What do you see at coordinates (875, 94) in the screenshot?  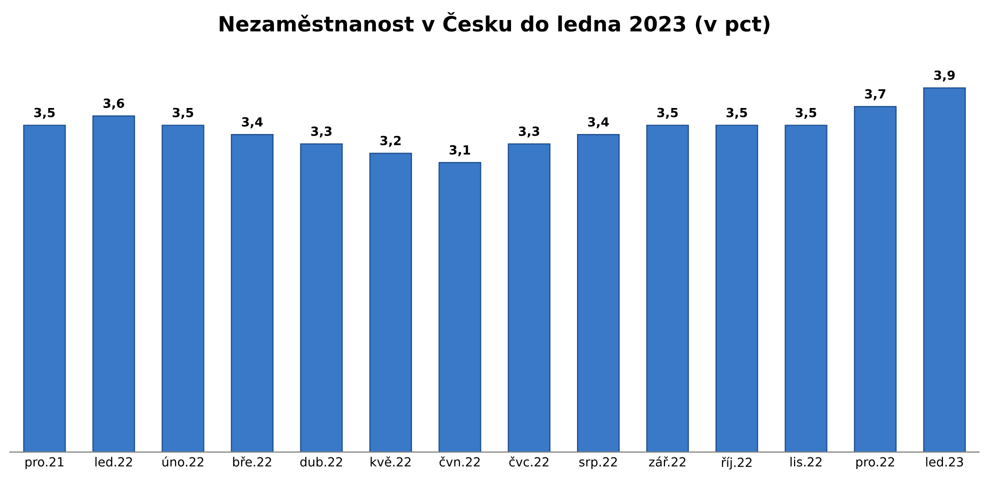 I see `data-label: 3,7` at bounding box center [875, 94].